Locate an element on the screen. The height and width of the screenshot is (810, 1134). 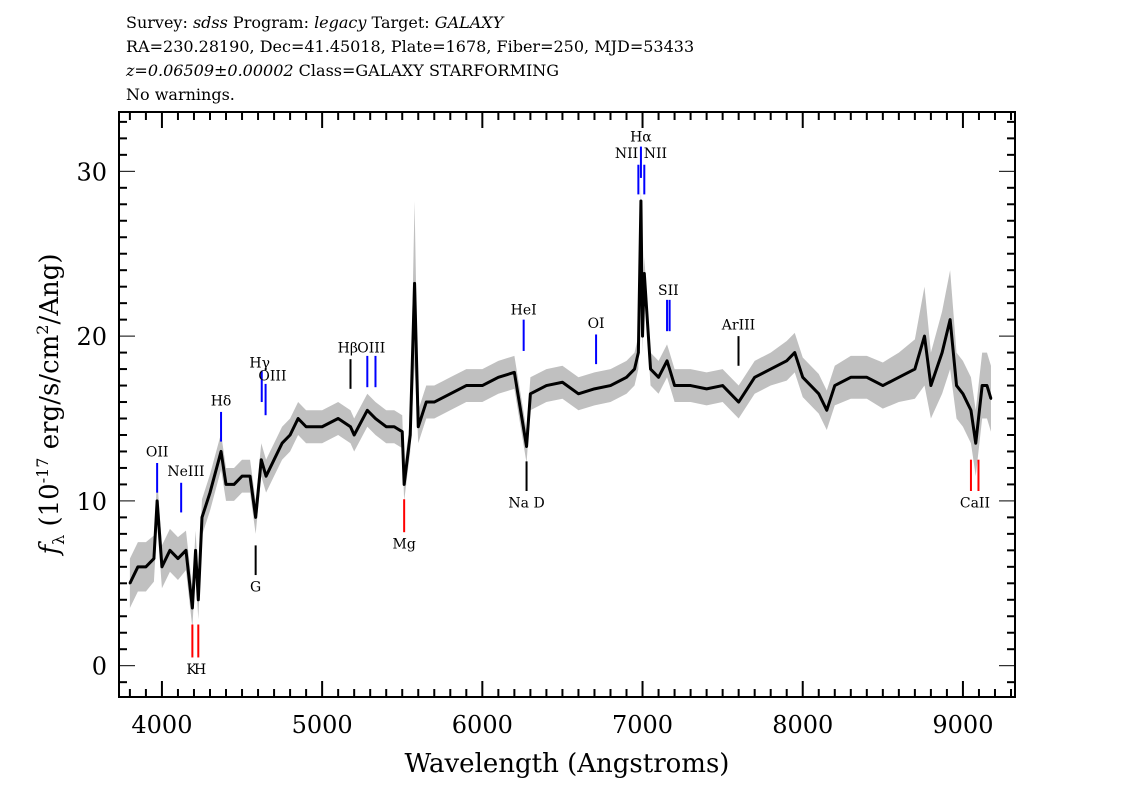
x-tick-label: 9000 is located at coordinates (962, 725).